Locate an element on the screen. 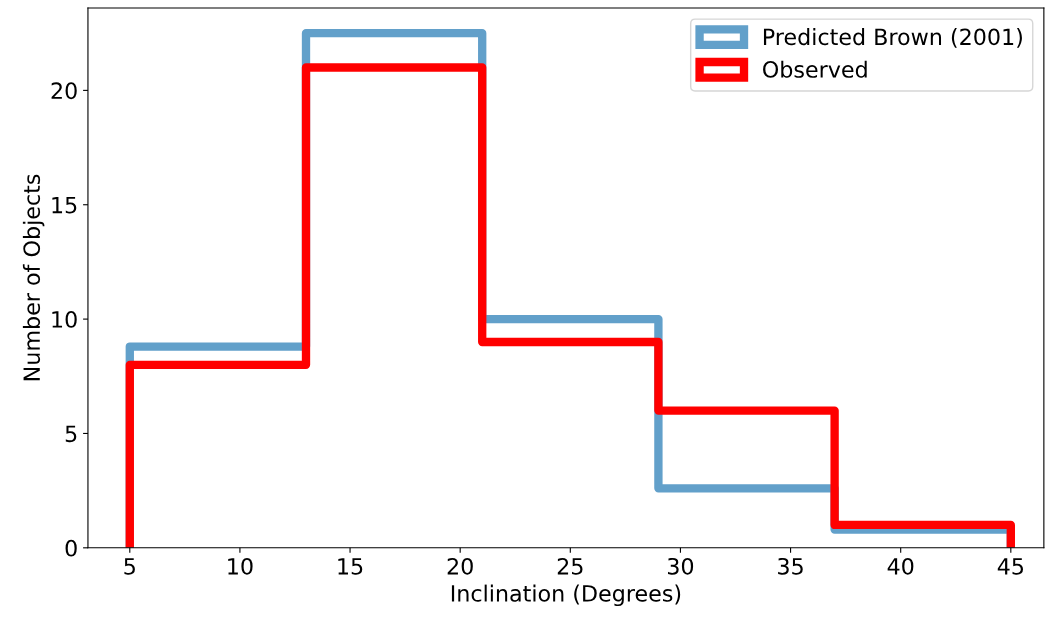 The width and height of the screenshot is (1047, 619). x-tick-label: 45 is located at coordinates (1010, 566).